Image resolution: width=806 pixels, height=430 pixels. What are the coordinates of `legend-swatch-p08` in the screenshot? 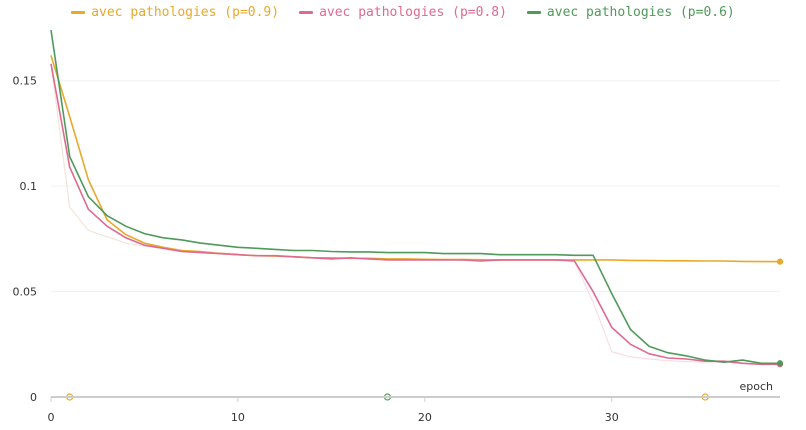 It's located at (306, 12).